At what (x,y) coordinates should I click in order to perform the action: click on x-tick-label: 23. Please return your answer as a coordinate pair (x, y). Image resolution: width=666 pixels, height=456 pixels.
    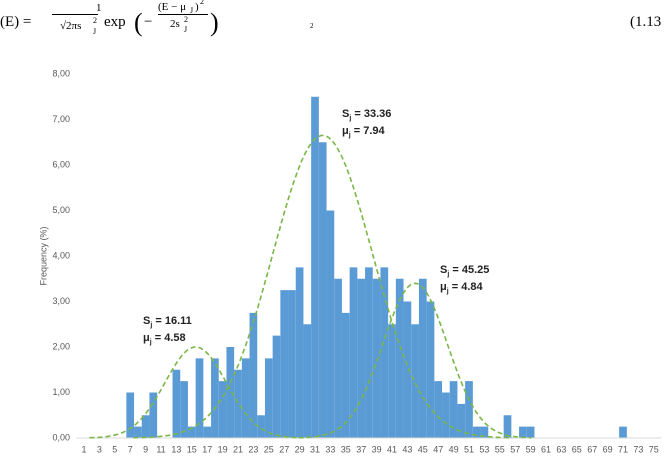
    Looking at the image, I should click on (253, 449).